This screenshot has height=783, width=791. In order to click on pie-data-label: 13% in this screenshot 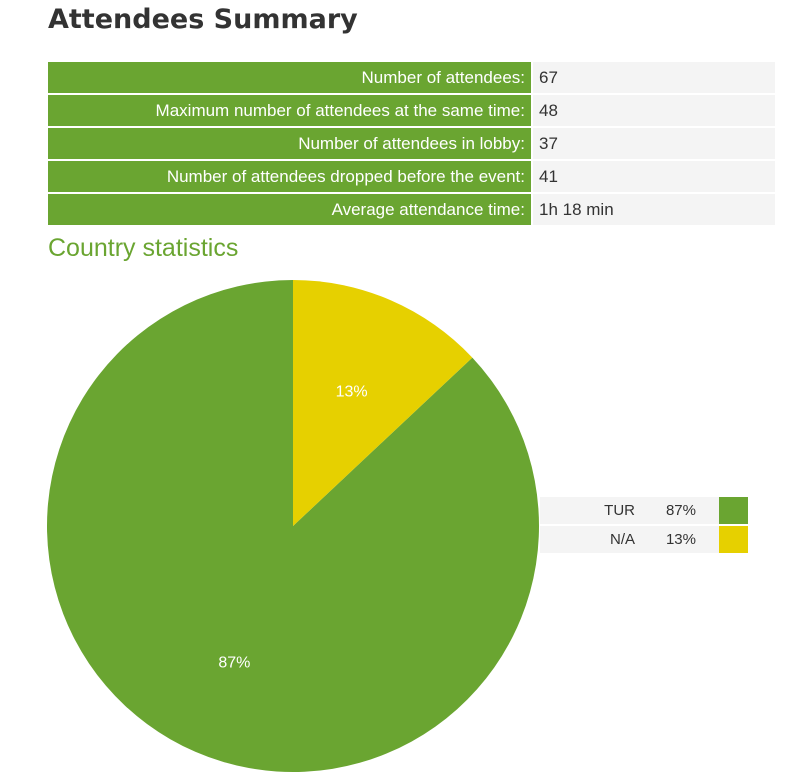, I will do `click(352, 392)`.